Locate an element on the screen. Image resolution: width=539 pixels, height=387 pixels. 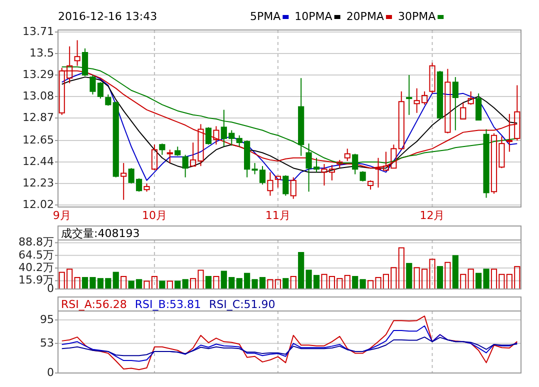
y-tick-label: 12.23 is located at coordinates (38, 183).